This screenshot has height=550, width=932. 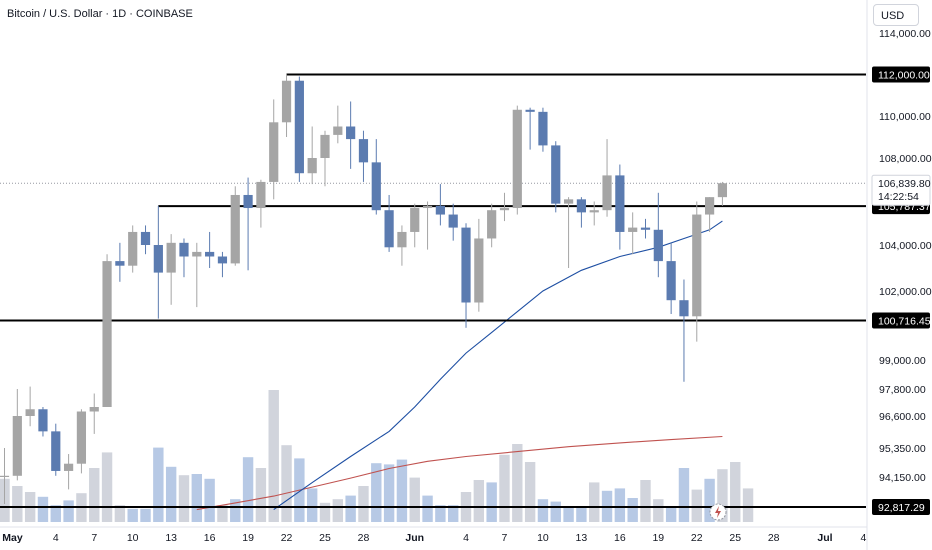 I want to click on level-price-tag, so click(x=901, y=320).